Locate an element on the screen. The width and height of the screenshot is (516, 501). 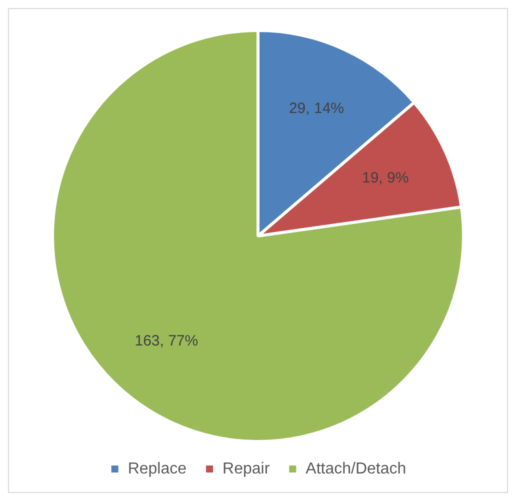
legend-label: Attach/Detach is located at coordinates (356, 469).